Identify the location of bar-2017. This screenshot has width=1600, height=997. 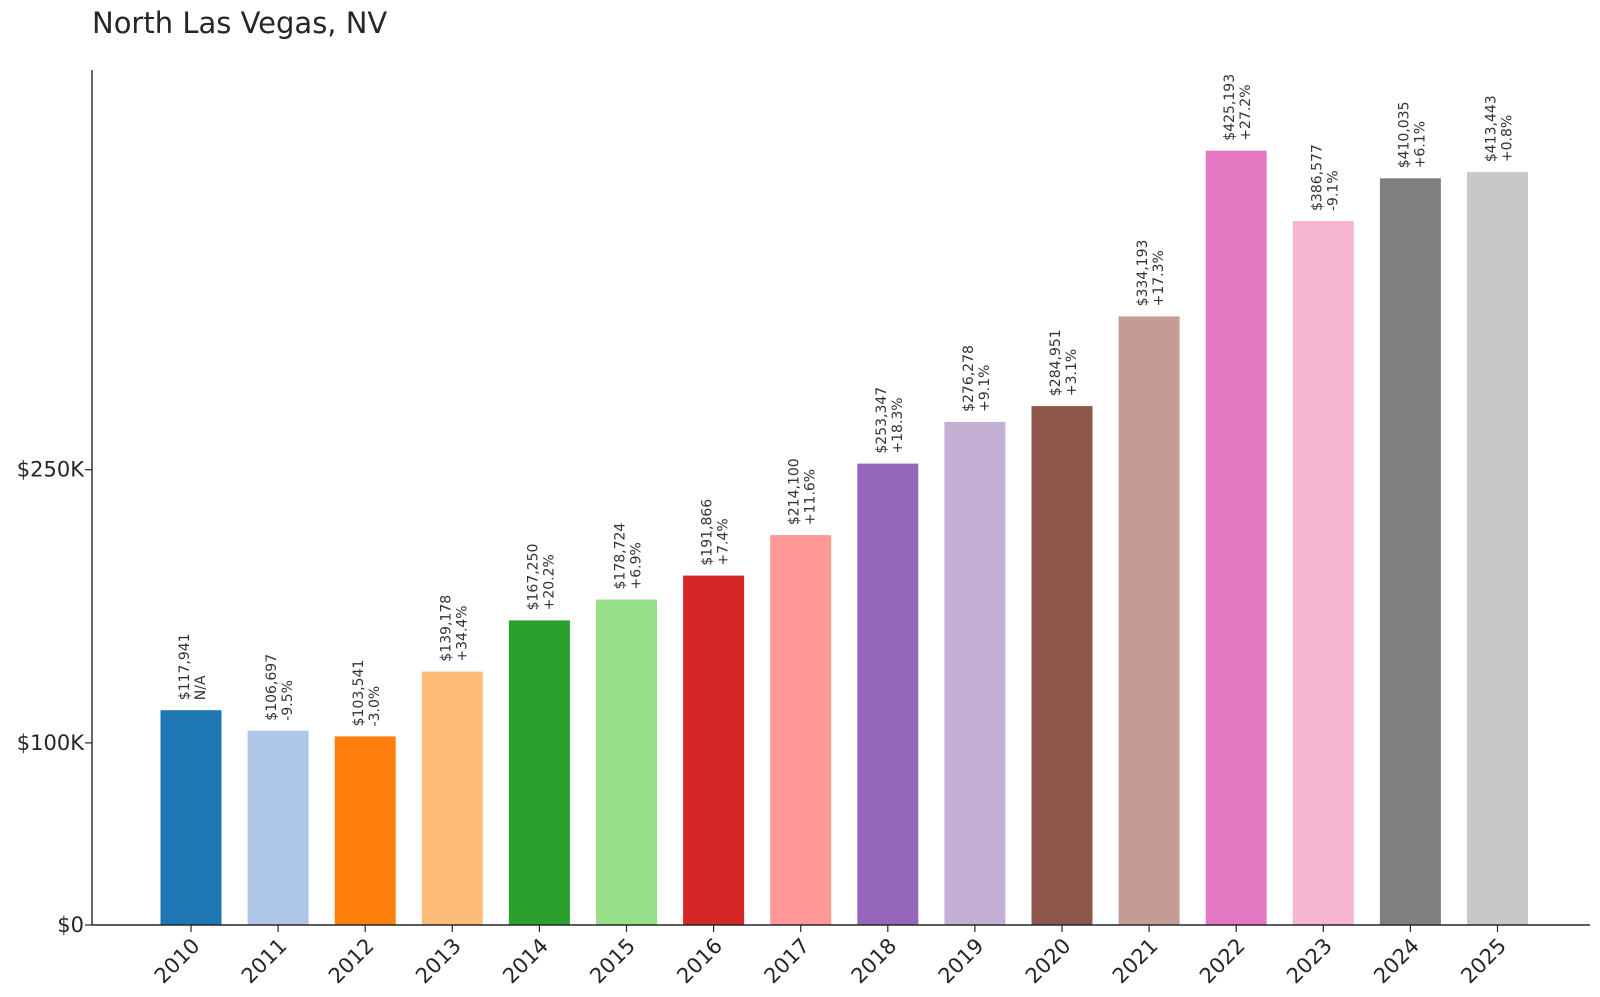
(801, 730).